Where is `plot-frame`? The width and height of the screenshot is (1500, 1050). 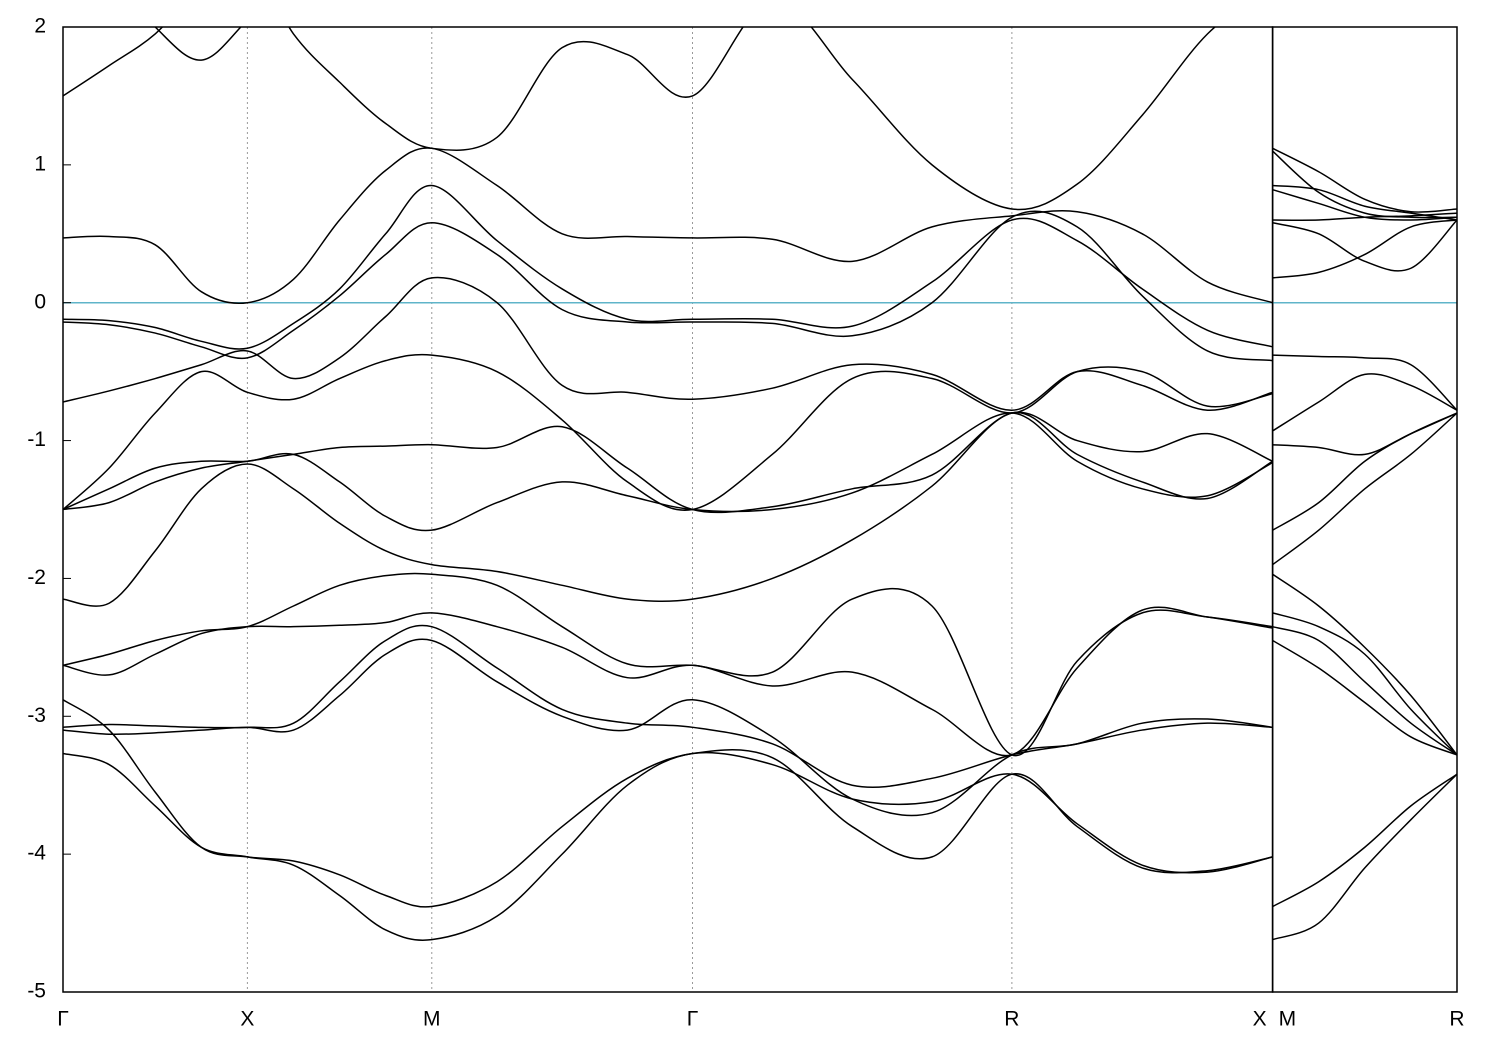 plot-frame is located at coordinates (1364, 509).